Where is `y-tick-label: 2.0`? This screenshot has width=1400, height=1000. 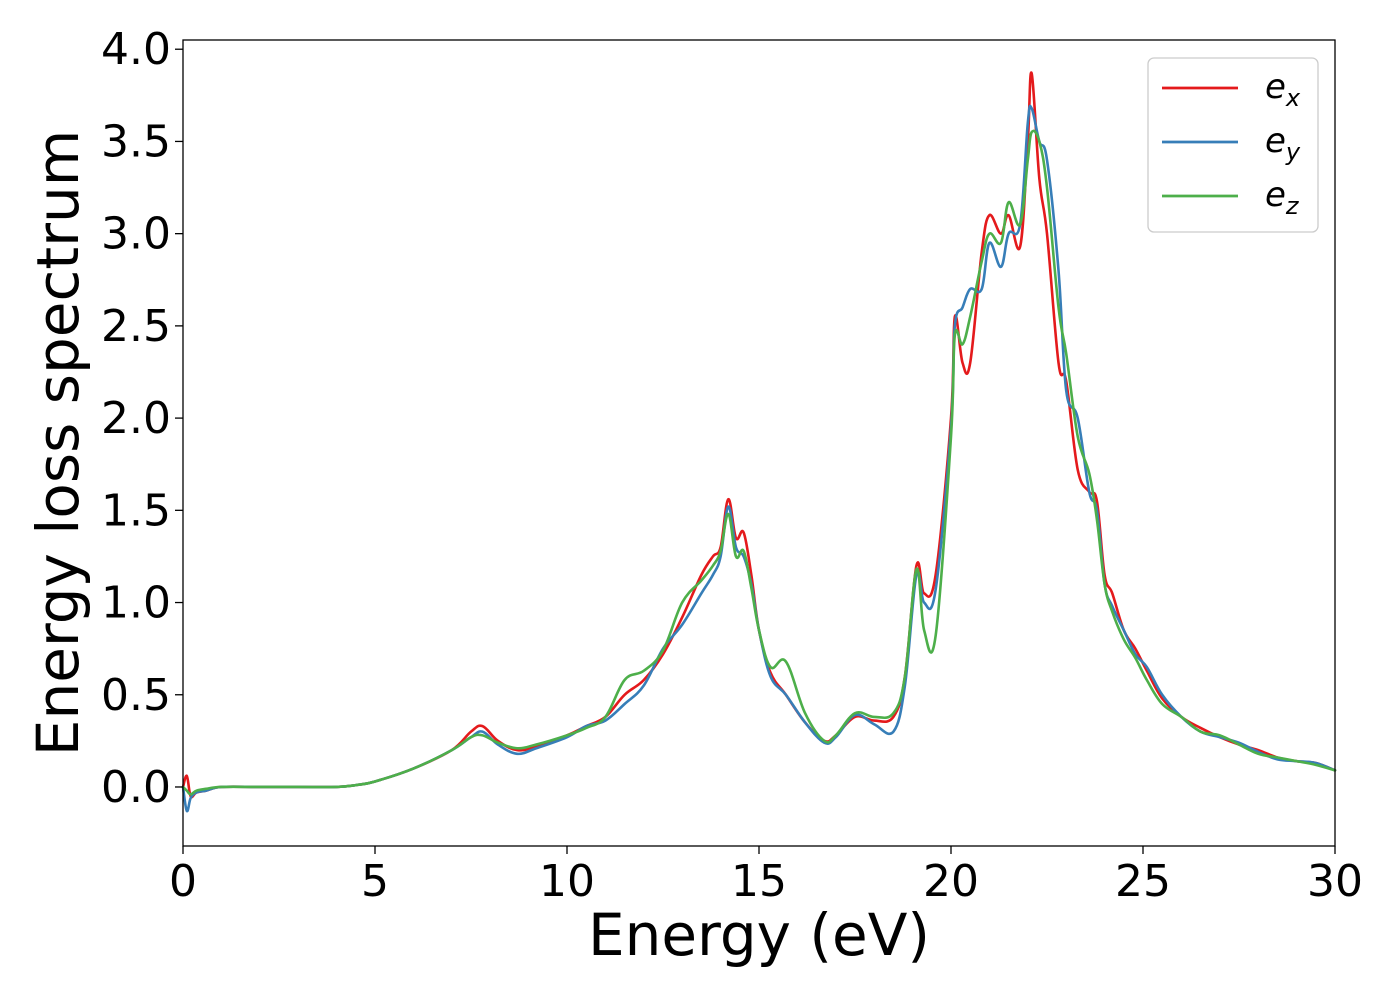
y-tick-label: 2.0 is located at coordinates (136, 418).